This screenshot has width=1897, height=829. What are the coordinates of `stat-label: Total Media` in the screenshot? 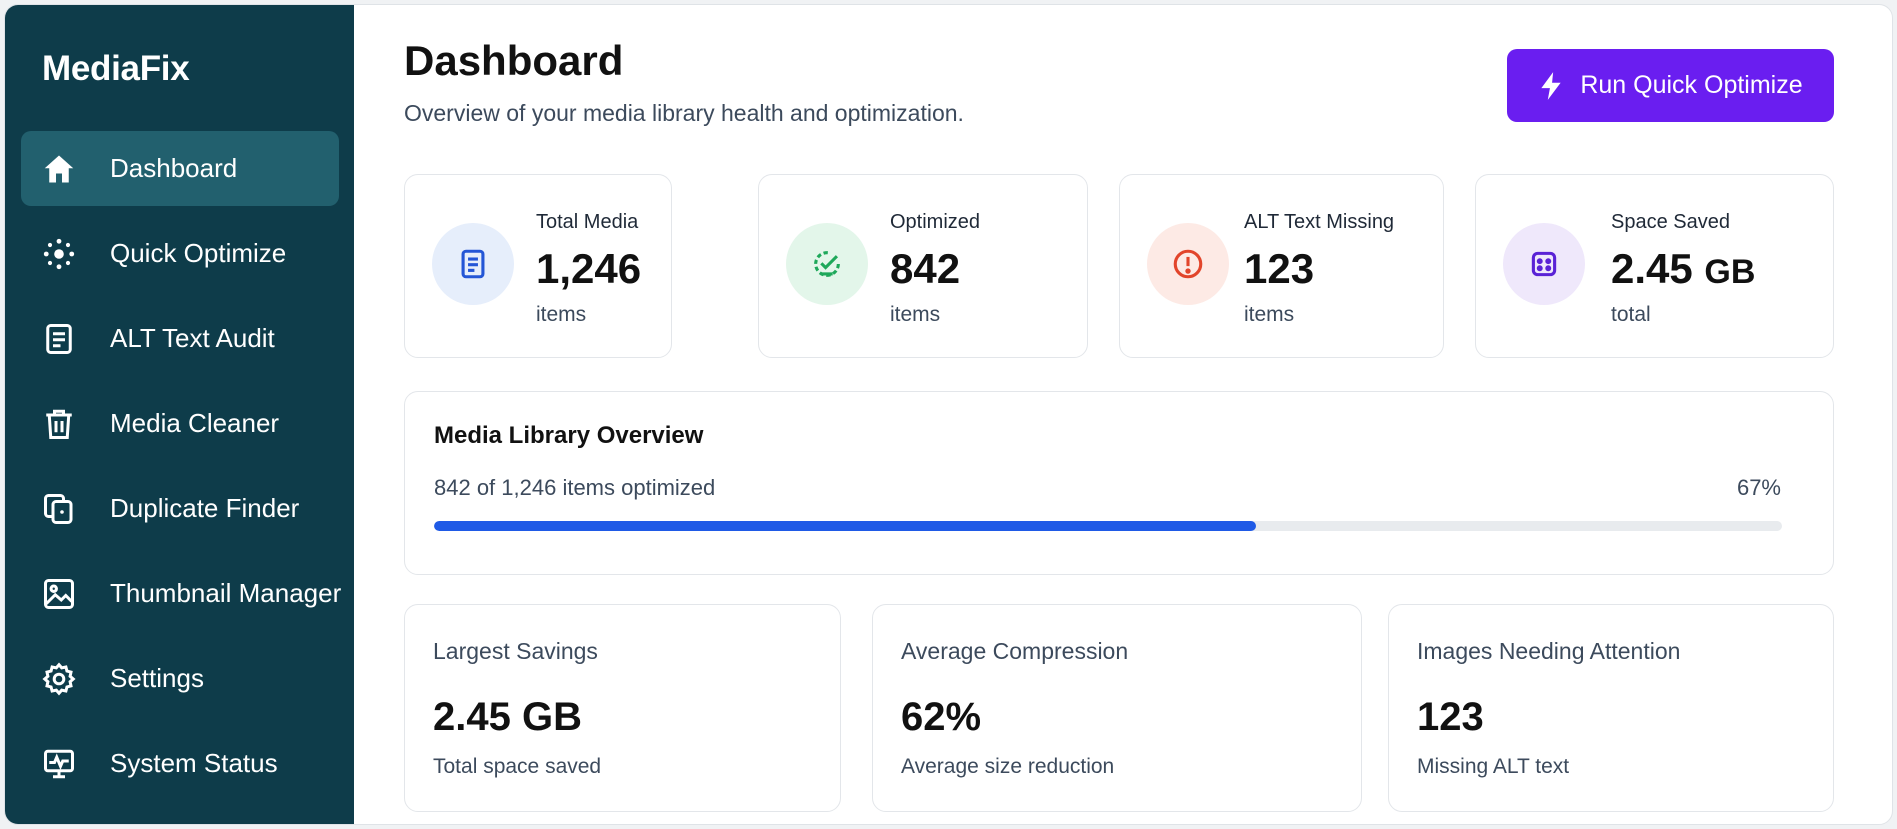 It's located at (587, 222).